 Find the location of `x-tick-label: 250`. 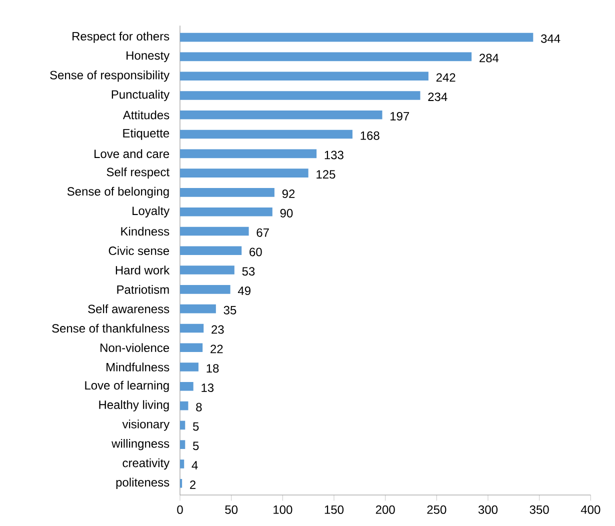

x-tick-label: 250 is located at coordinates (436, 509).